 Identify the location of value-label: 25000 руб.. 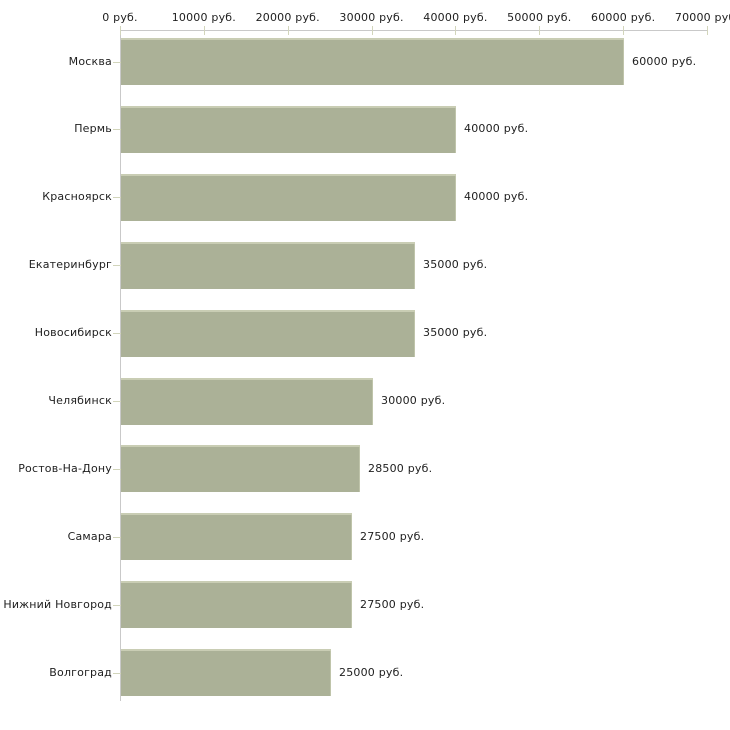
(371, 672).